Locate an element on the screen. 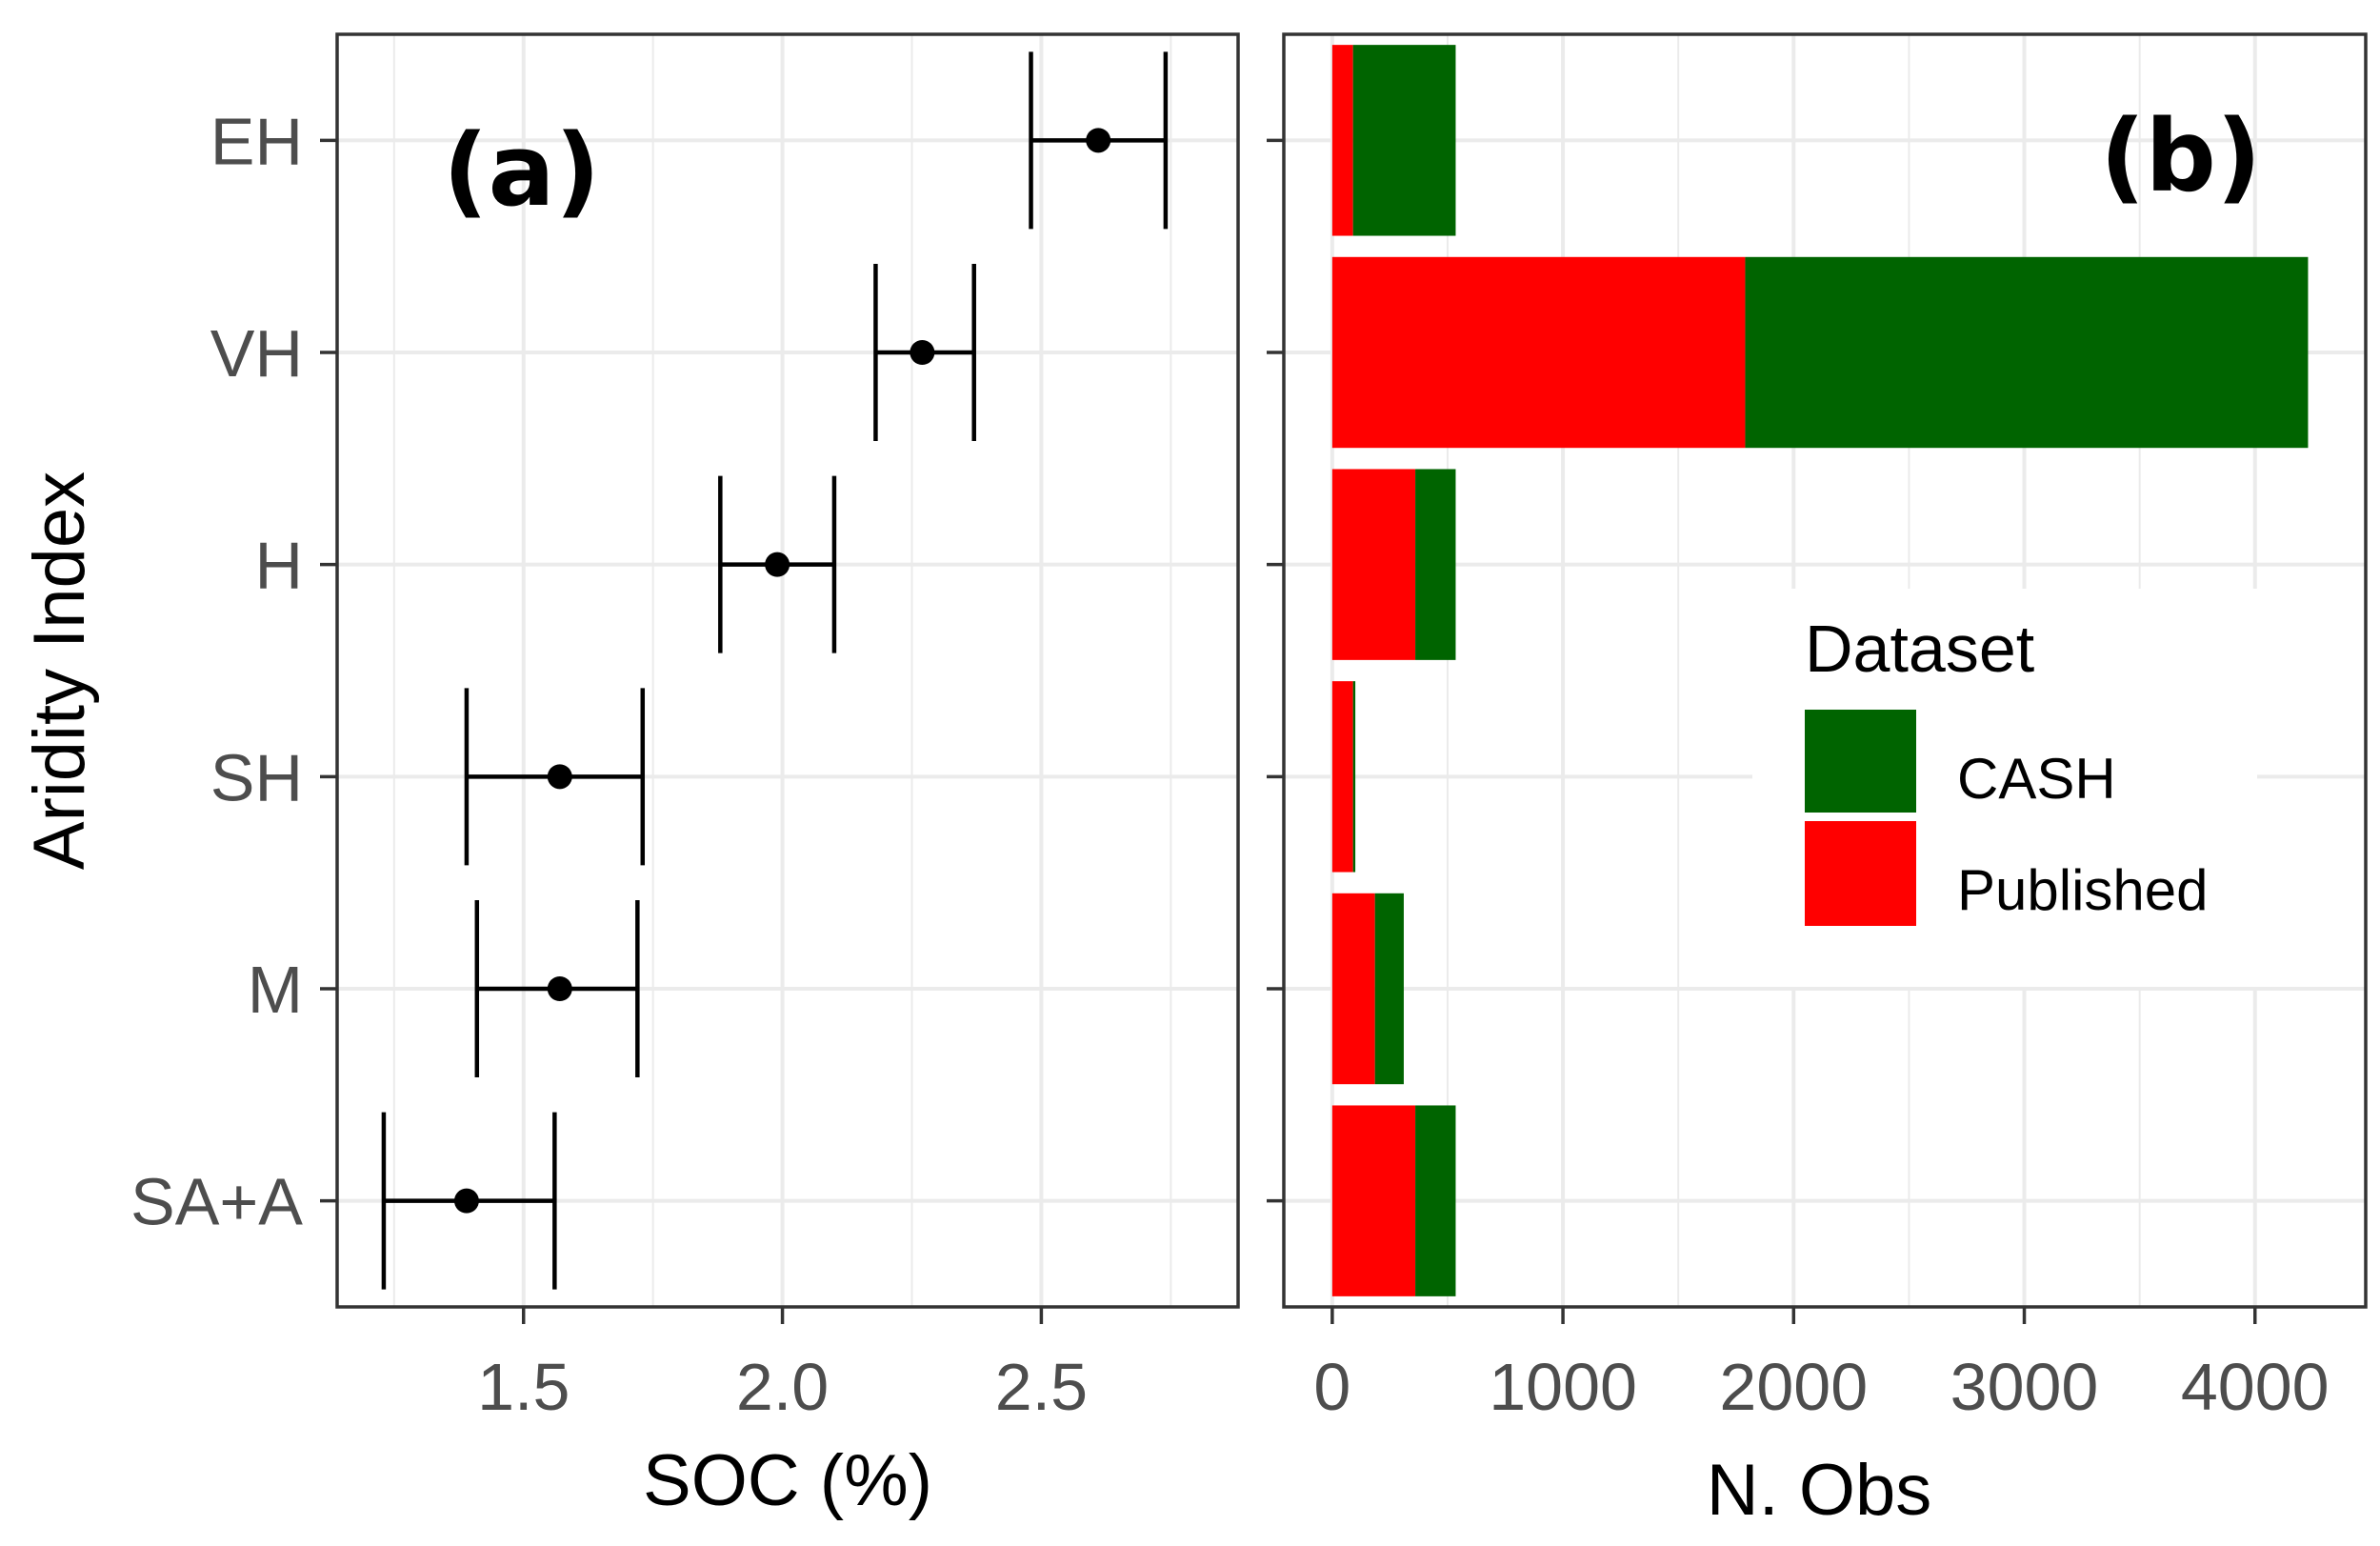 This screenshot has width=2380, height=1546. legend-key-published is located at coordinates (1860, 873).